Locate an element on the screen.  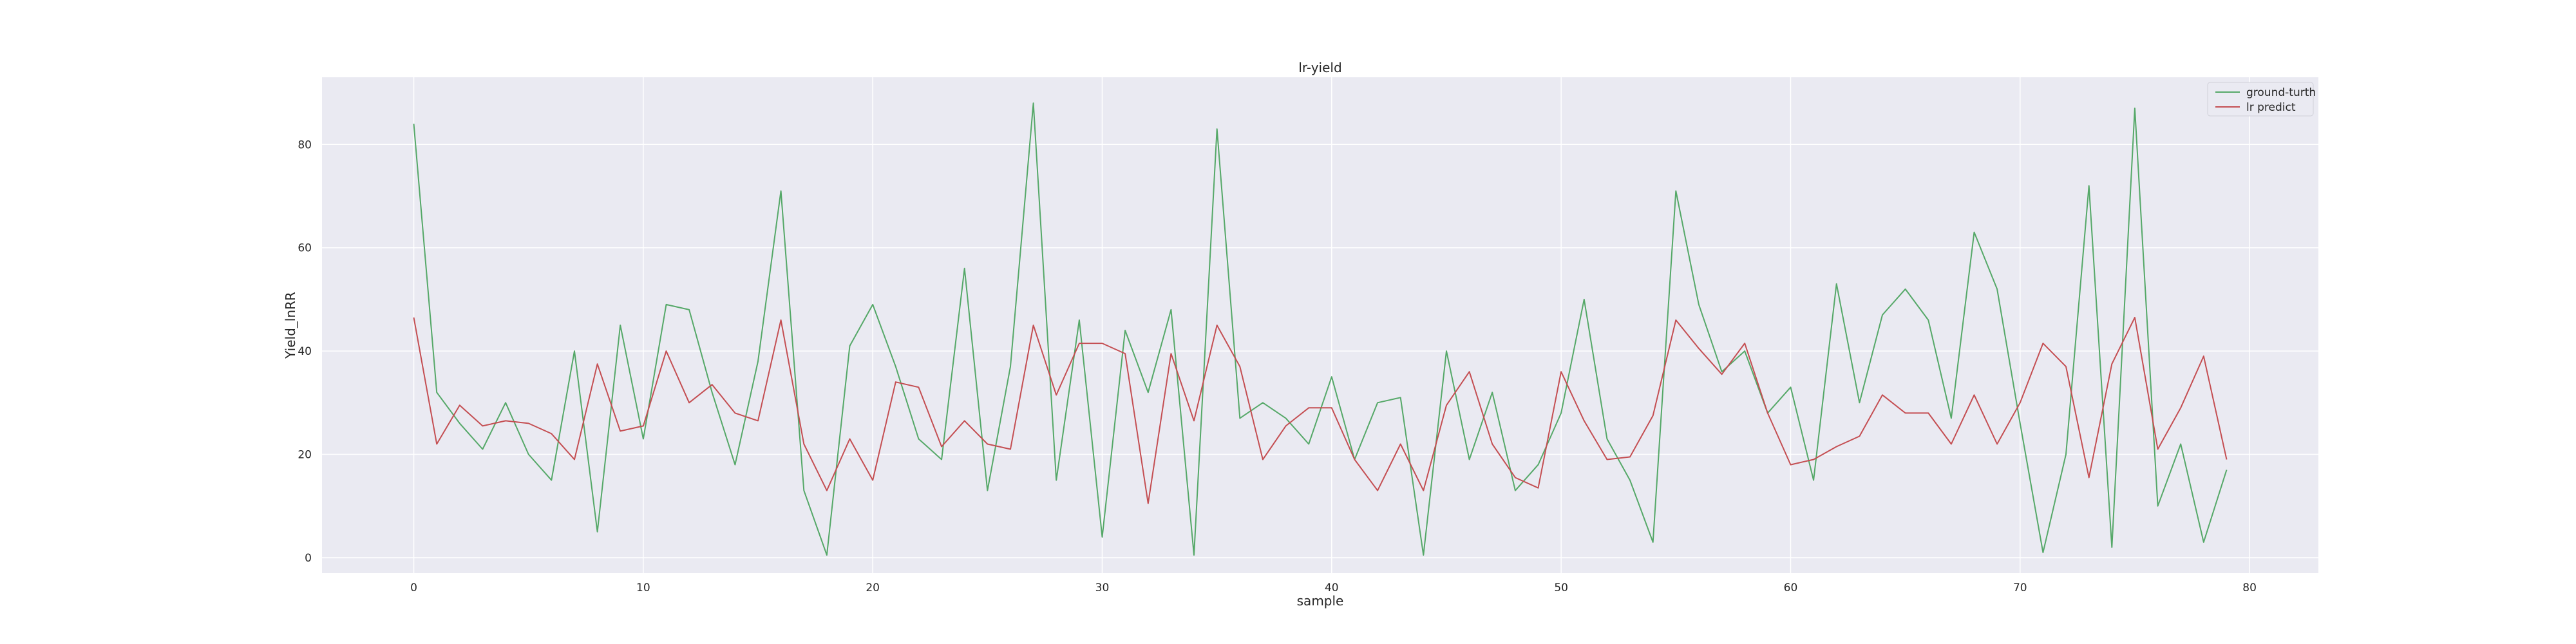
y-tick-label: 0 is located at coordinates (309, 558).